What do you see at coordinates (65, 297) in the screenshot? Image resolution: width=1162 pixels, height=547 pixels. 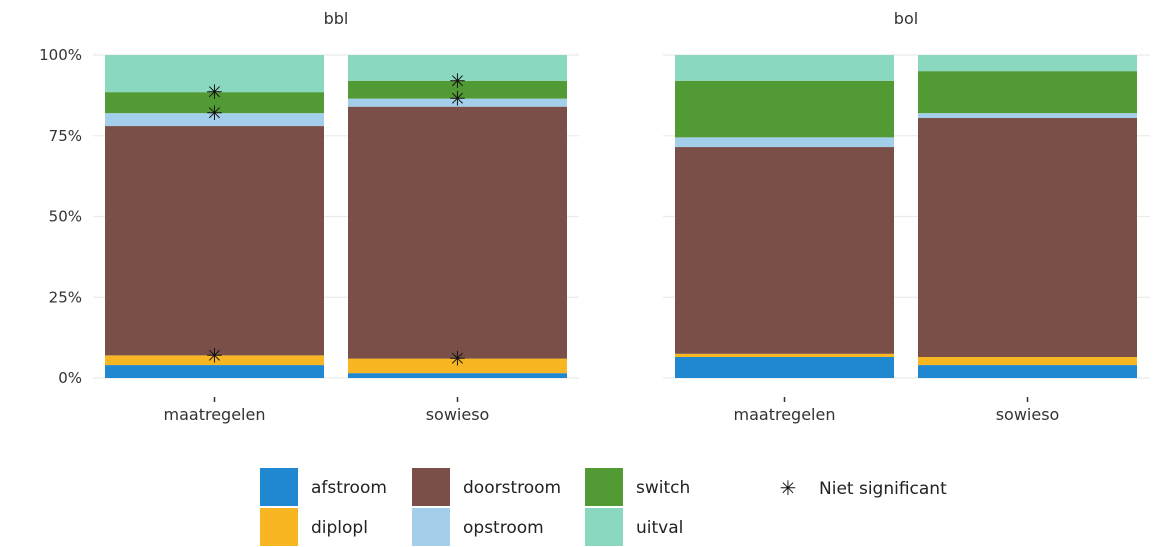 I see `y-tick-label: 25%` at bounding box center [65, 297].